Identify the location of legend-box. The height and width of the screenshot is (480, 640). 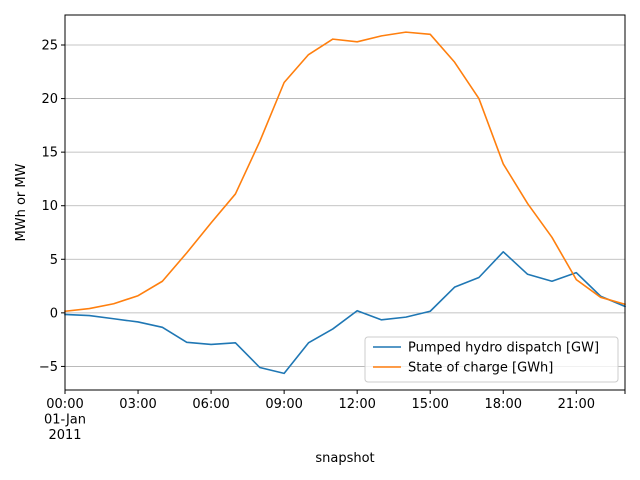
(491, 359).